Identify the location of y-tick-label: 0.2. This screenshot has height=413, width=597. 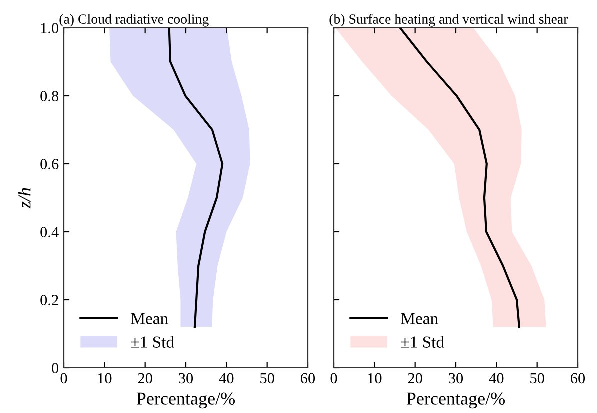
(49, 300).